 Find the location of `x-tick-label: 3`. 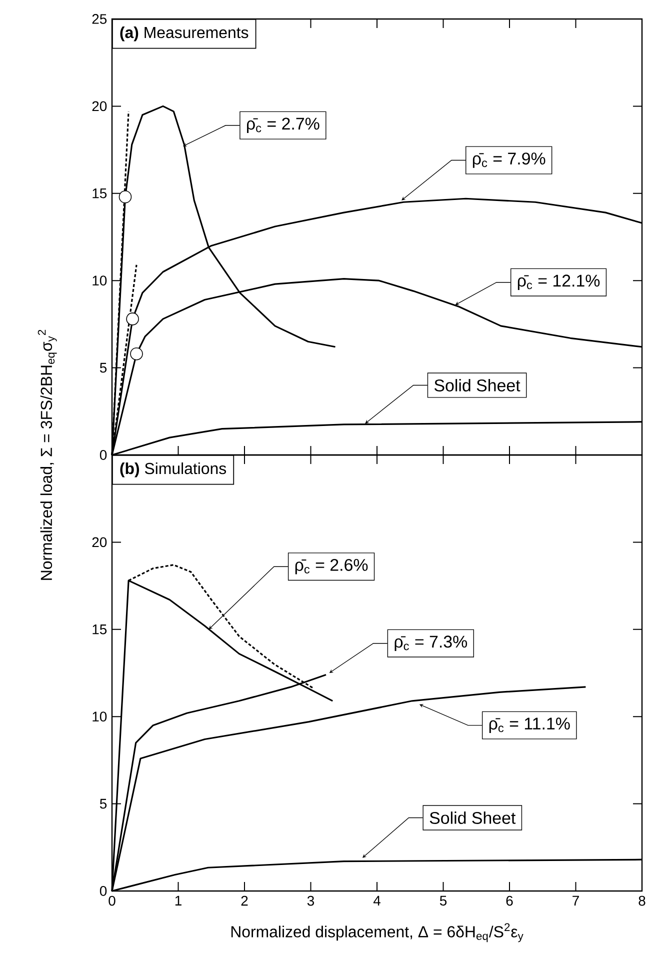

x-tick-label: 3 is located at coordinates (310, 901).